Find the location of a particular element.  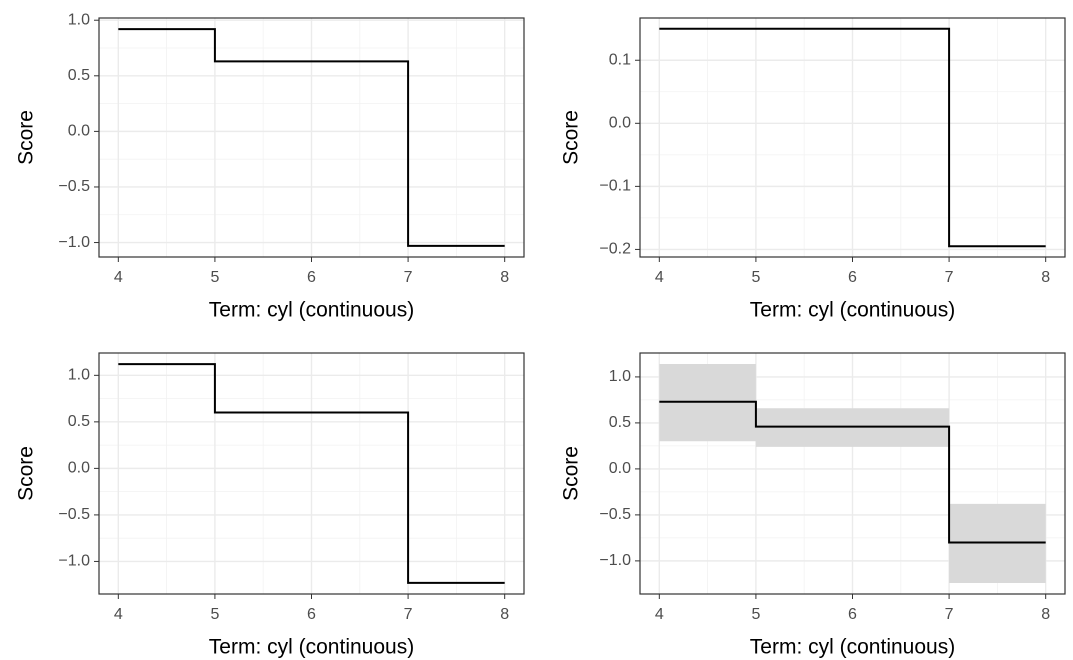

y-tick-label: −0.1 is located at coordinates (615, 186).